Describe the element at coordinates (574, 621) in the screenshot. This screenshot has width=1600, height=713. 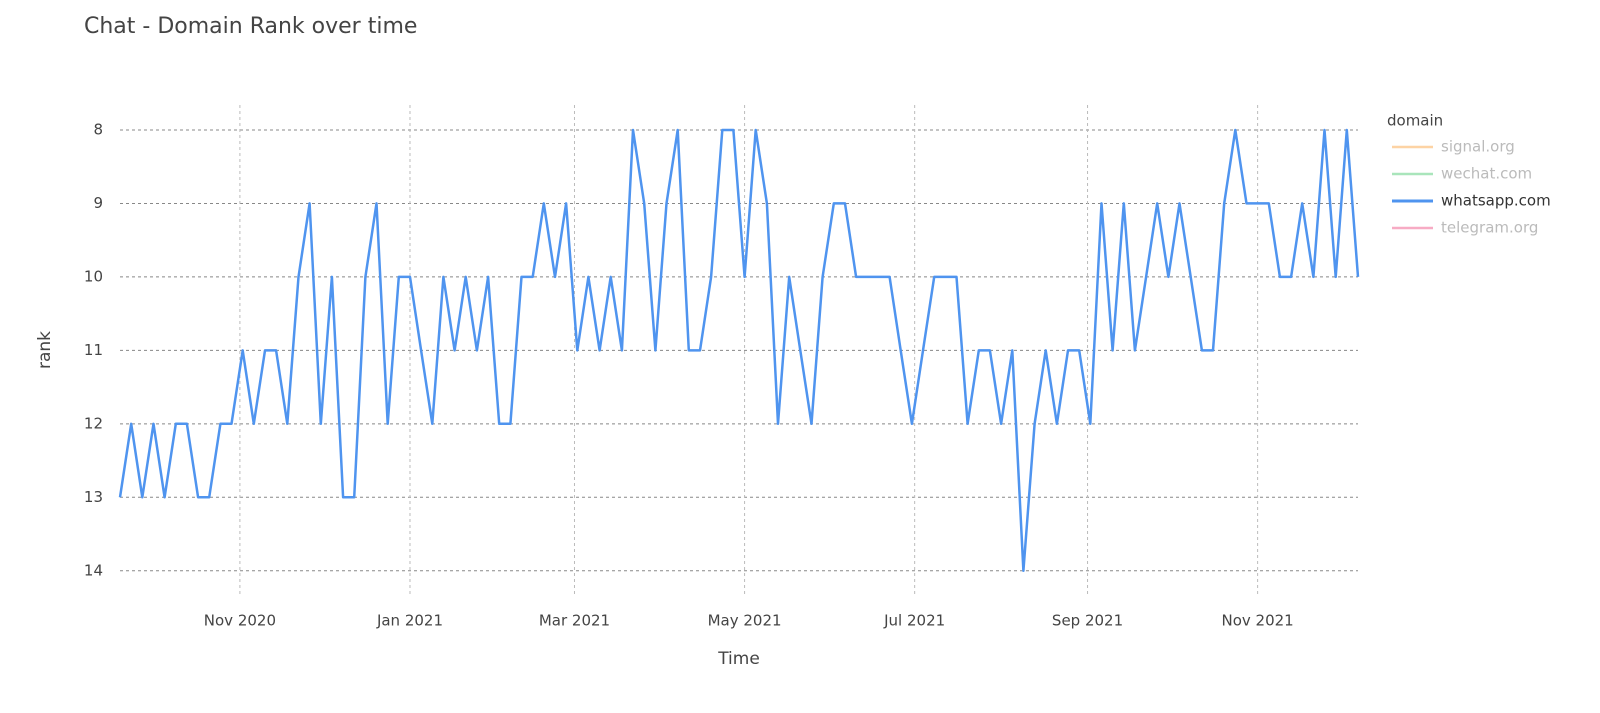
I see `x-tick-label: Mar 2021` at that location.